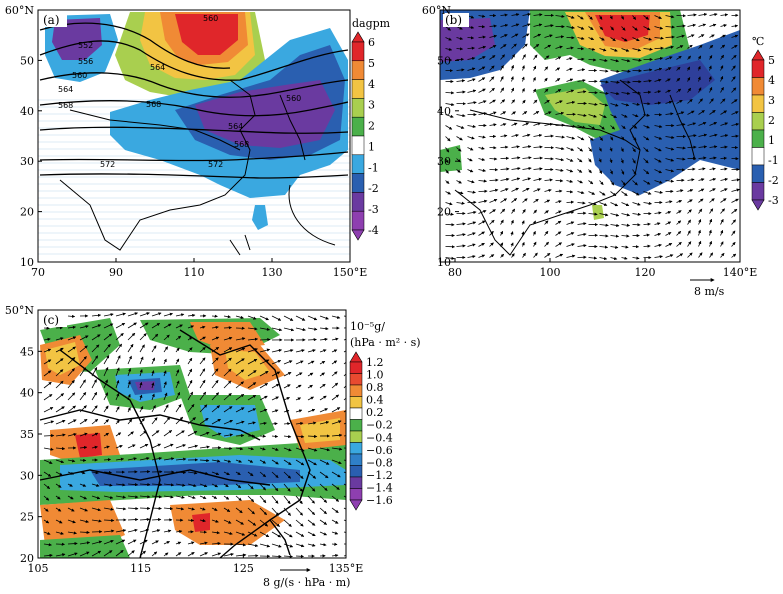 The height and width of the screenshot is (594, 783). What do you see at coordinates (54, 320) in the screenshot?
I see `panel-c-label-box` at bounding box center [54, 320].